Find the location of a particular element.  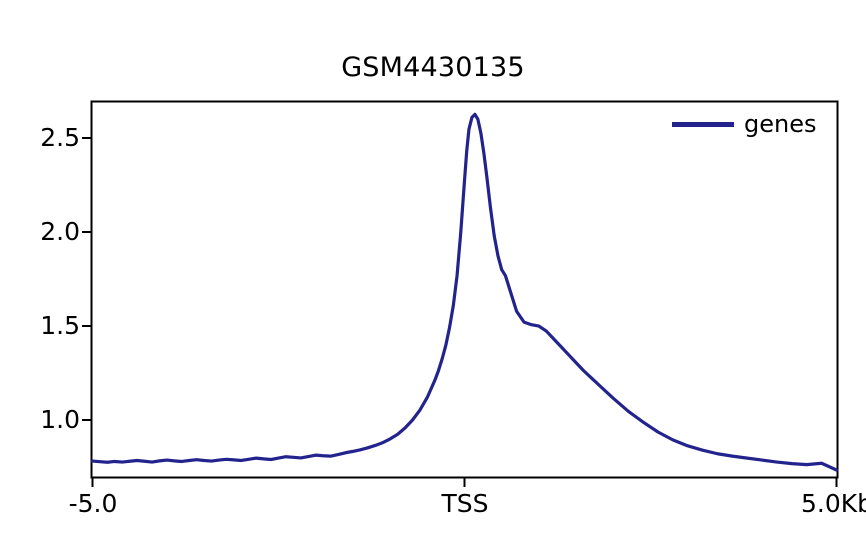

x-tick-label-right: 5.0Kb is located at coordinates (833, 503).